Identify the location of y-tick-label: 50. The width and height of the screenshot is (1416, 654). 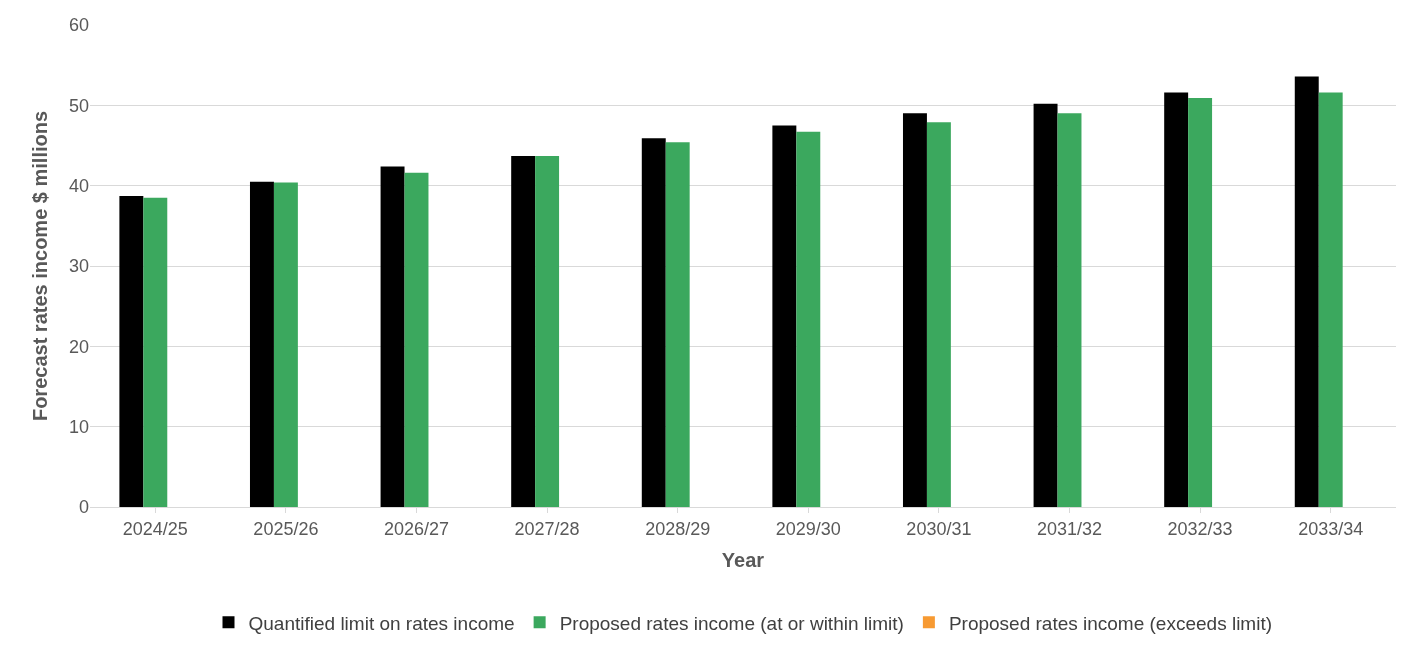
(78, 105).